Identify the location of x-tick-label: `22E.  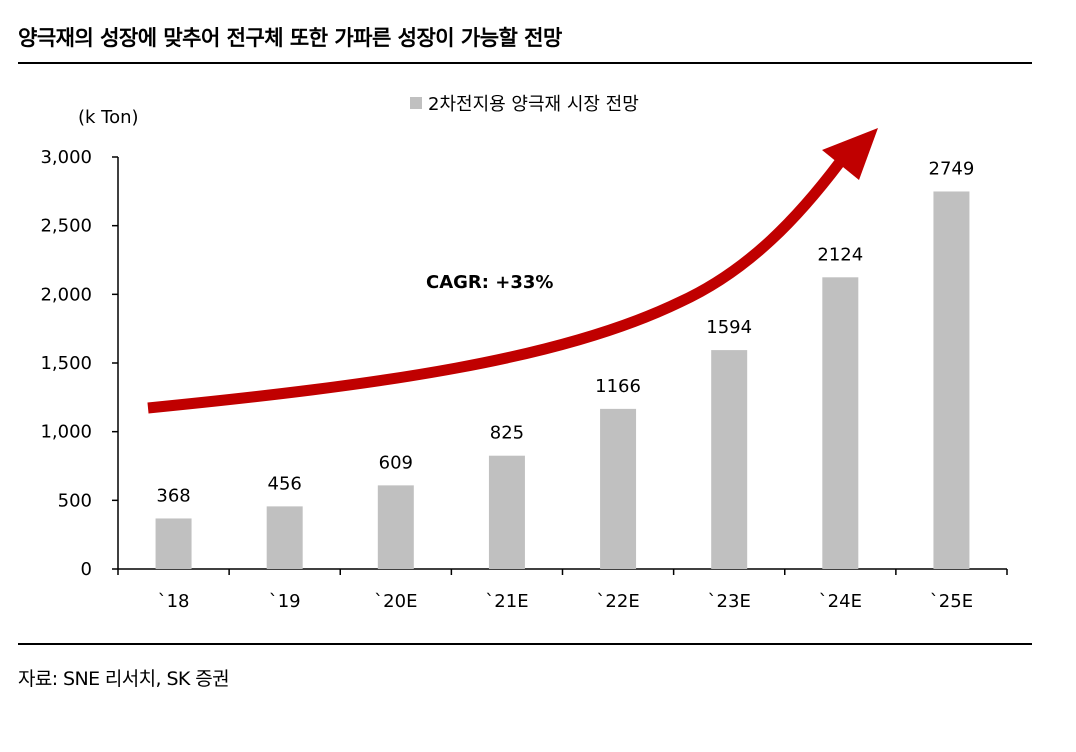
(617, 601).